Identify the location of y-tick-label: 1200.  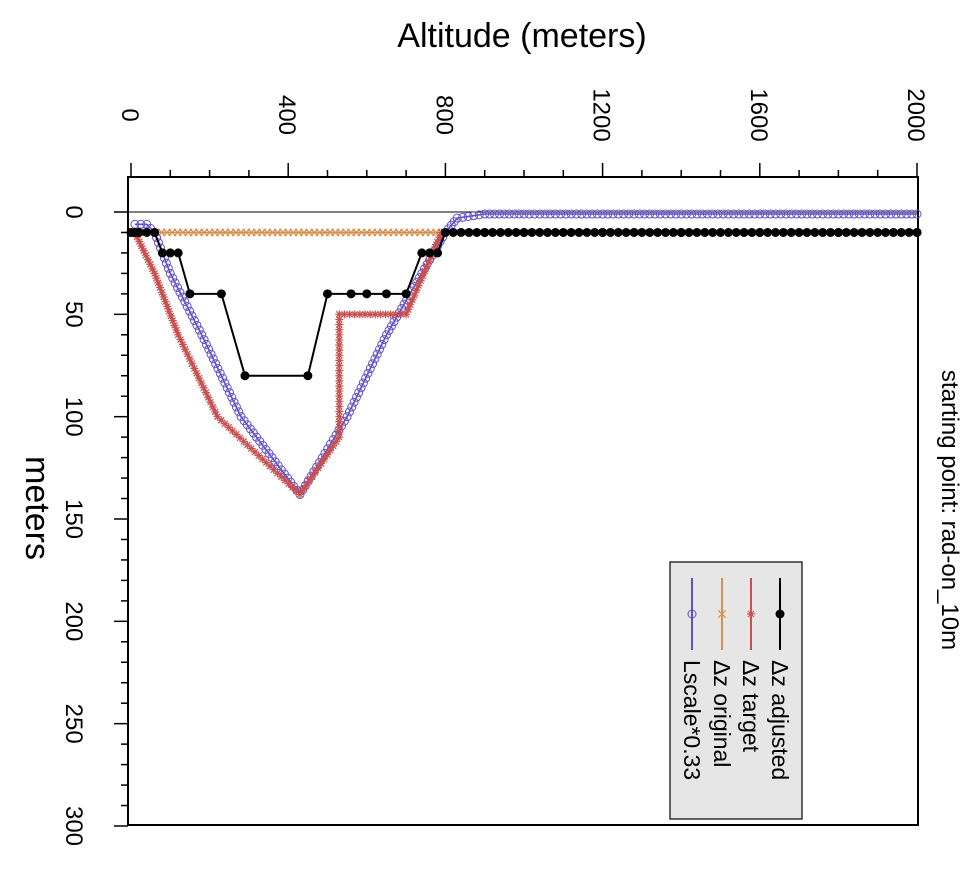
(601, 114).